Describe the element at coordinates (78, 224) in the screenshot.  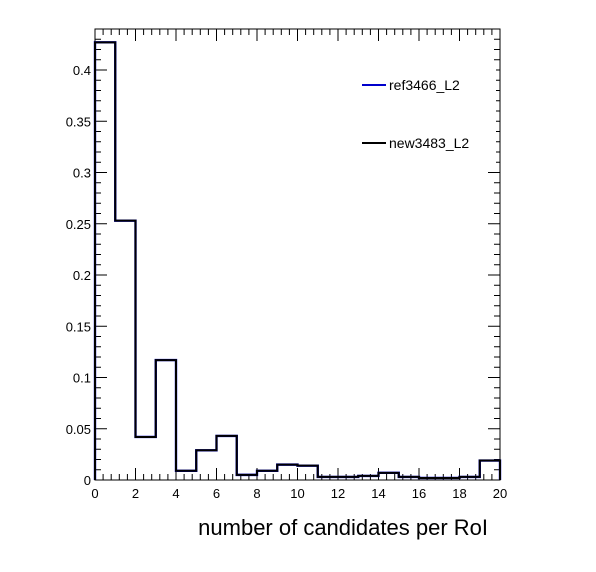
I see `y-tick-label: 0.25` at that location.